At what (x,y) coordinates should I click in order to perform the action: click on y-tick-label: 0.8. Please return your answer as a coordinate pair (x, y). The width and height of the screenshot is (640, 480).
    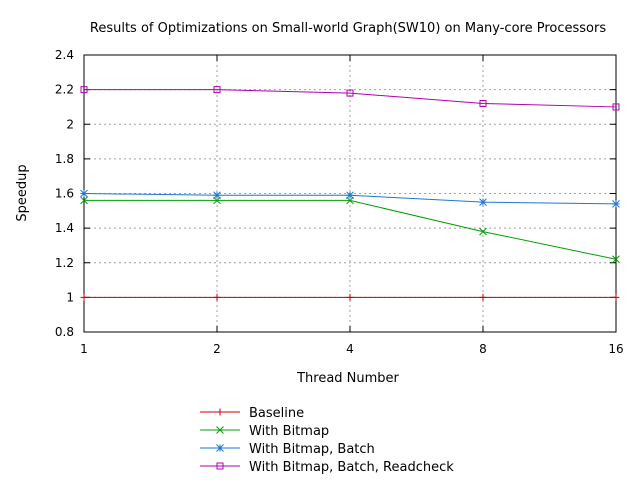
    Looking at the image, I should click on (64, 332).